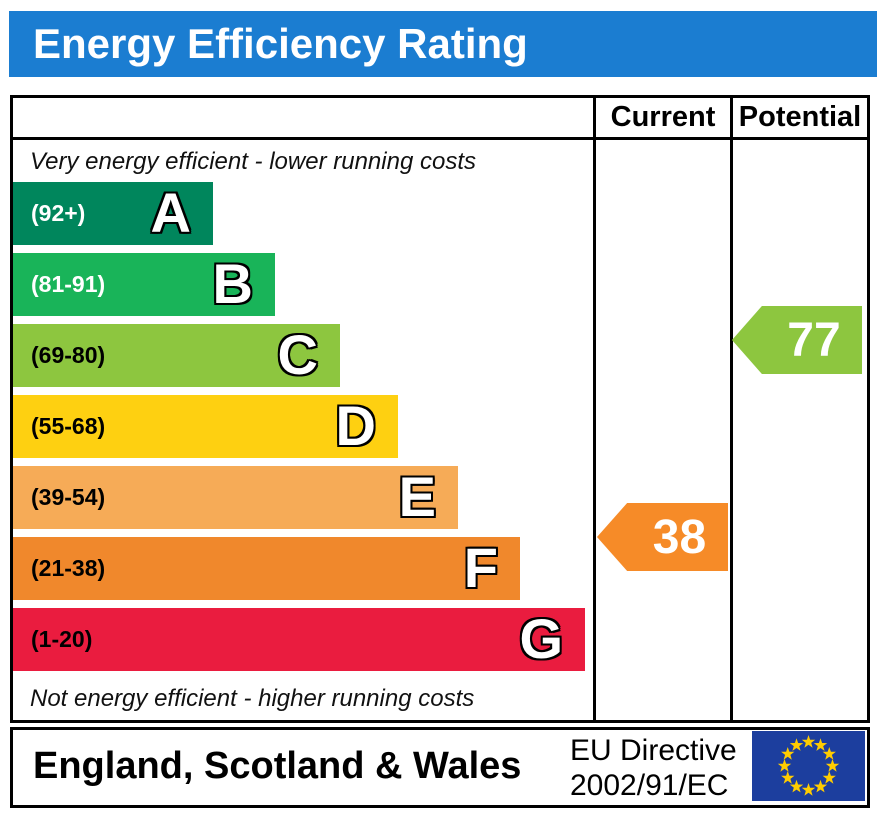  I want to click on chart-title-bar: Energy Efficiency Rating, so click(443, 44).